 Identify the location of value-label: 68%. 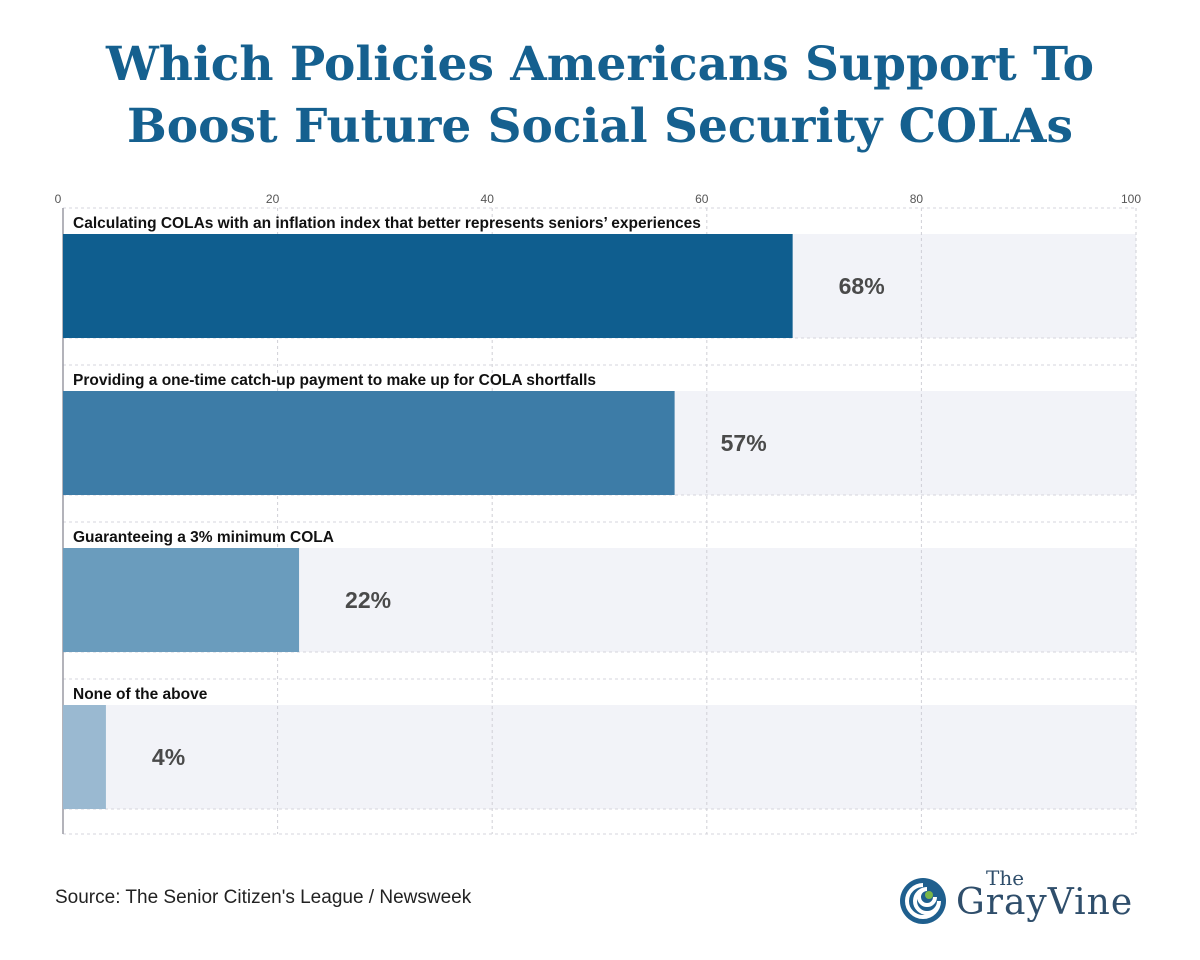
(862, 286).